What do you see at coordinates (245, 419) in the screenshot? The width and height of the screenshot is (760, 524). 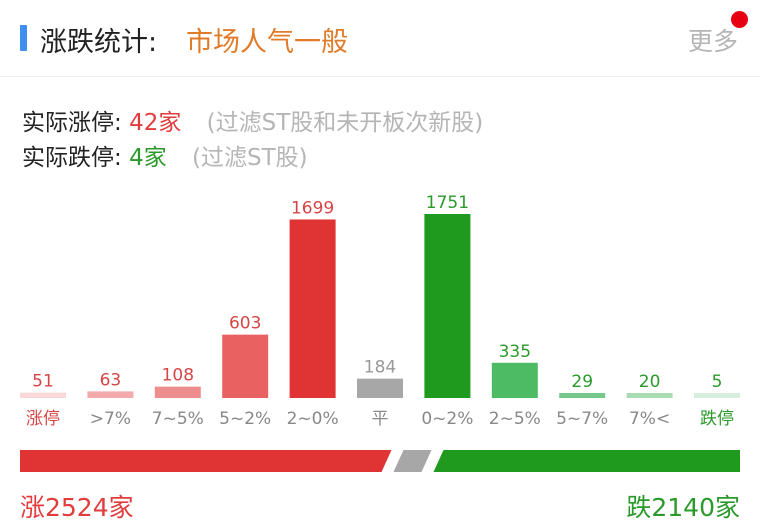 I see `category-label: 5~2%` at bounding box center [245, 419].